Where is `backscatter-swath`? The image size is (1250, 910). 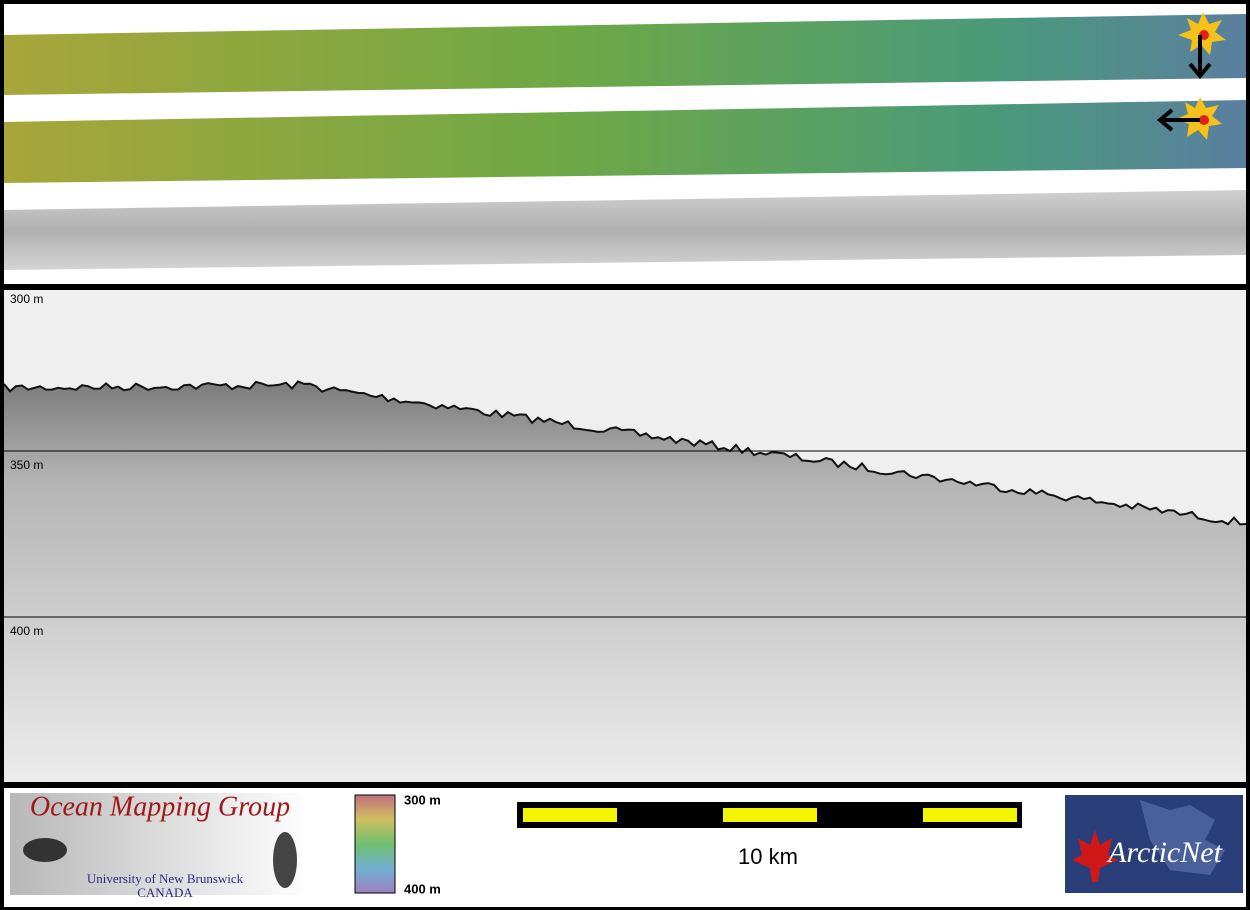 backscatter-swath is located at coordinates (625, 230).